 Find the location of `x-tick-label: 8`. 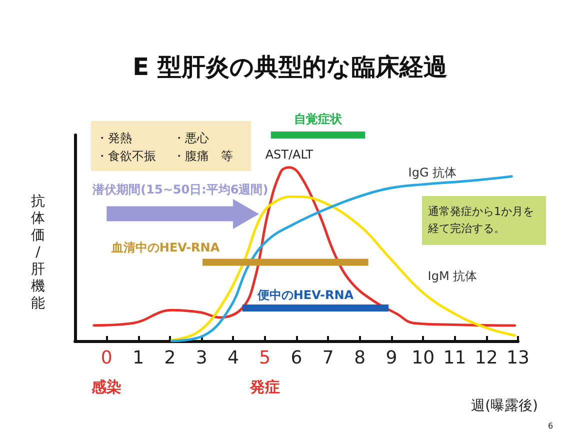

x-tick-label: 8 is located at coordinates (360, 358).